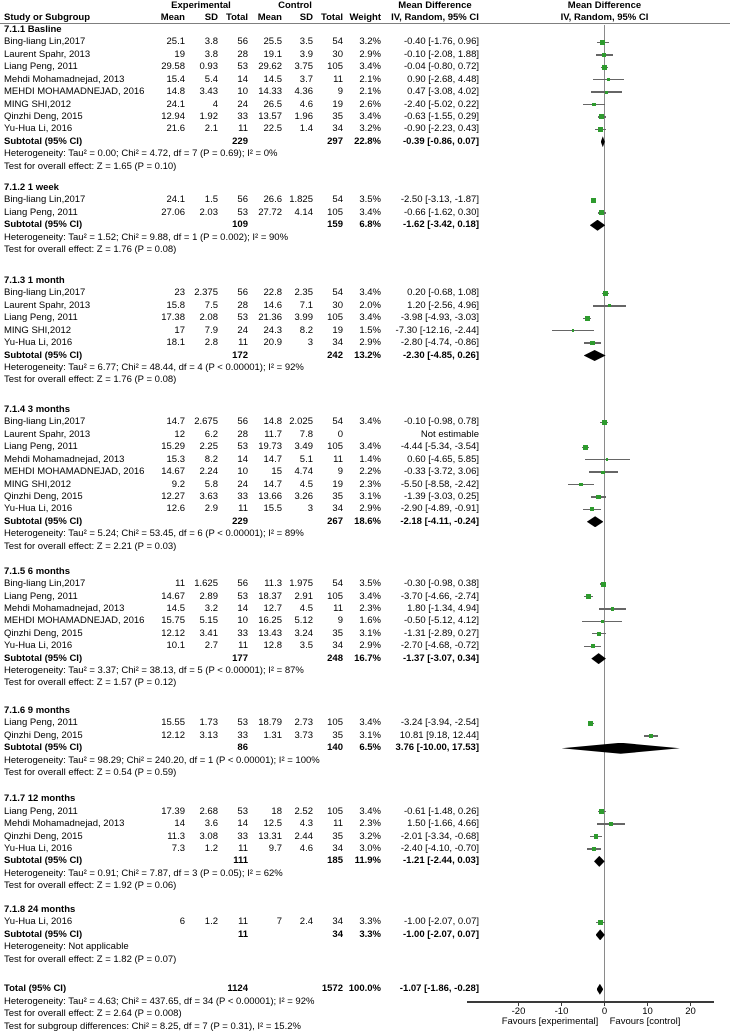 The width and height of the screenshot is (730, 1035). I want to click on weight: 6.8%, so click(370, 225).